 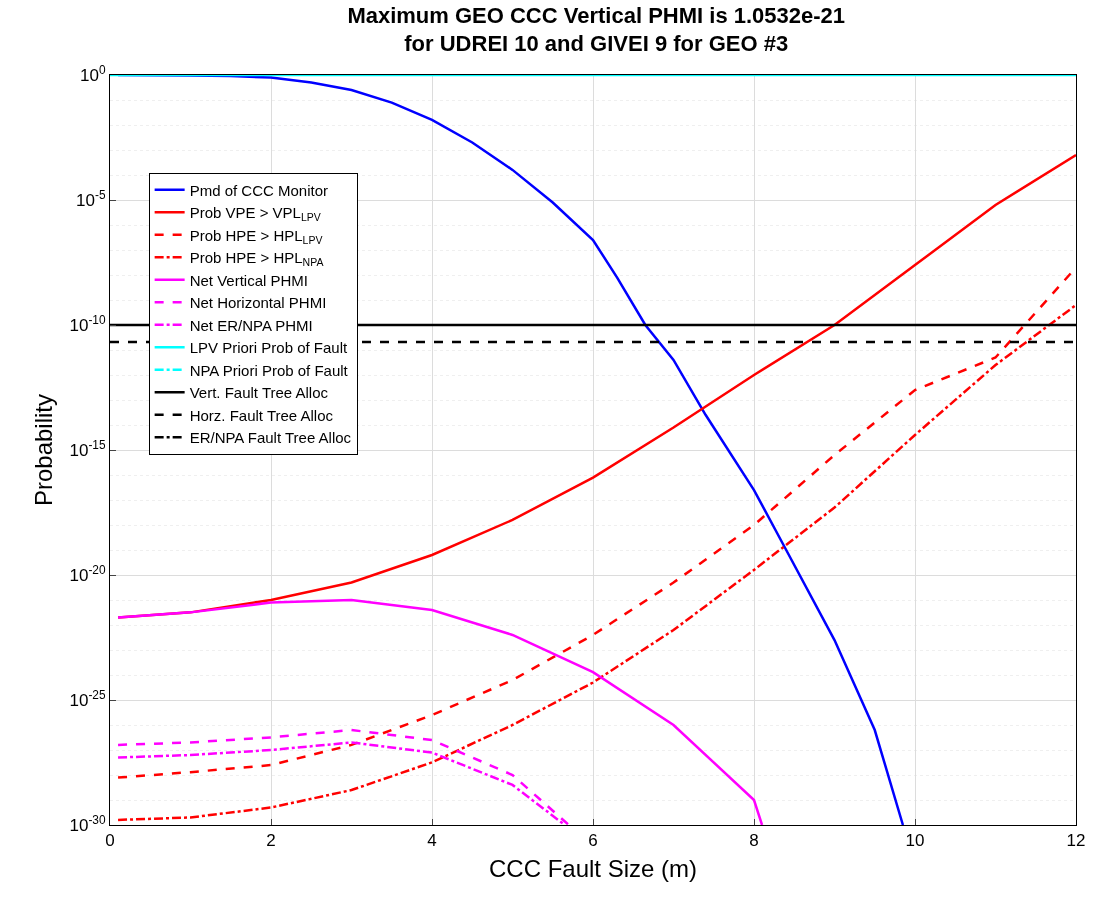 I want to click on y-tick-label: 10$^{-5}$, so click(x=91, y=198).